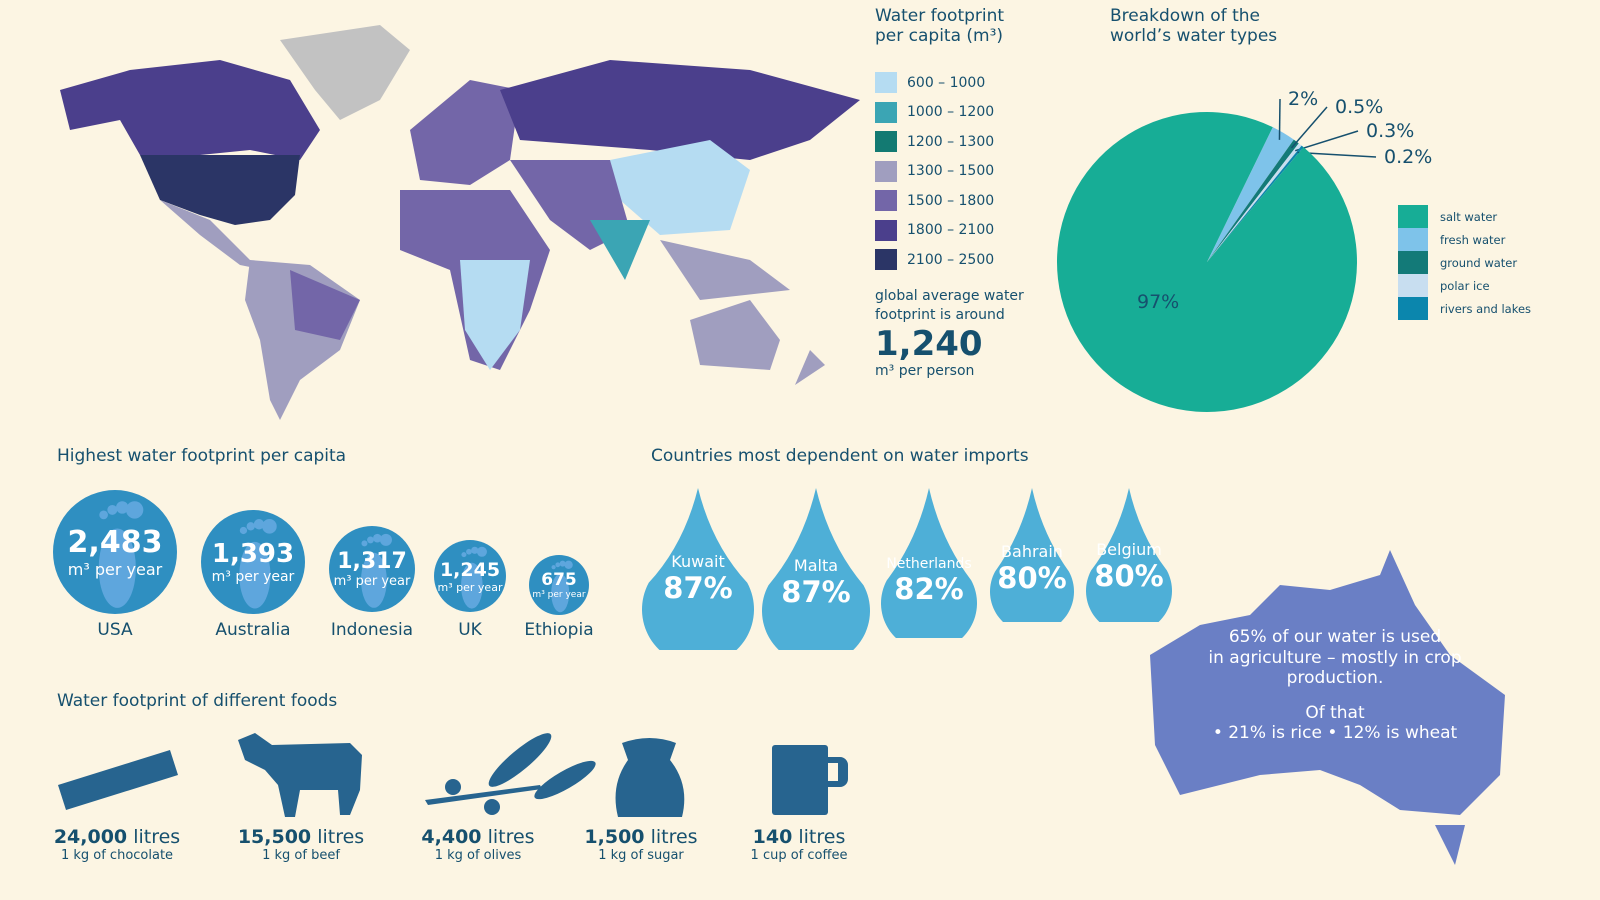 The image size is (1600, 900). What do you see at coordinates (620, 250) in the screenshot?
I see `map-india` at bounding box center [620, 250].